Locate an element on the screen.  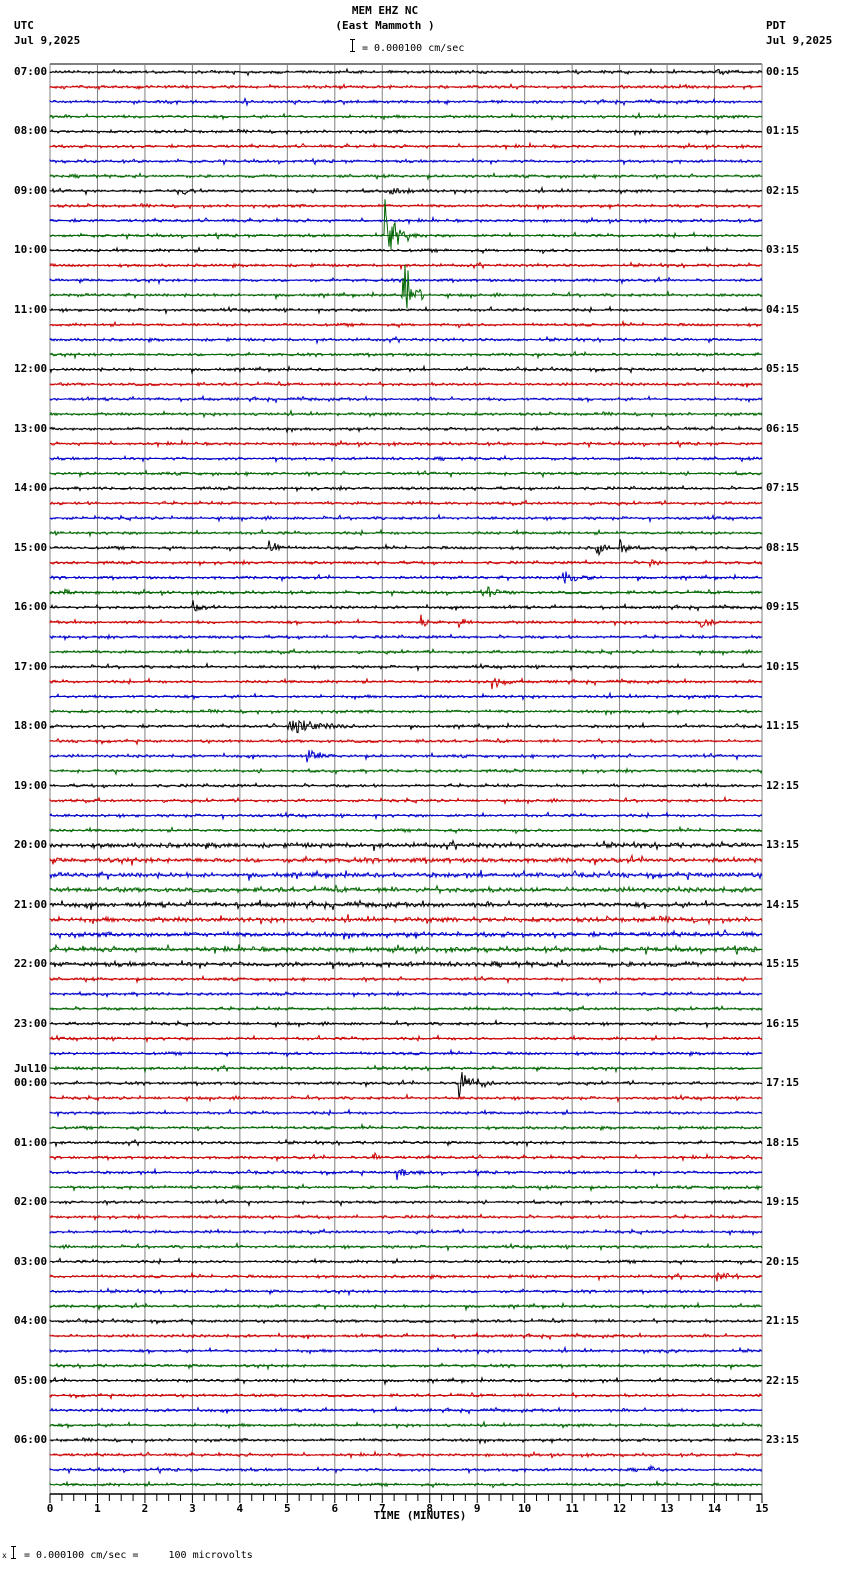
utc-hour-label: 01:00 is located at coordinates (31, 1142).